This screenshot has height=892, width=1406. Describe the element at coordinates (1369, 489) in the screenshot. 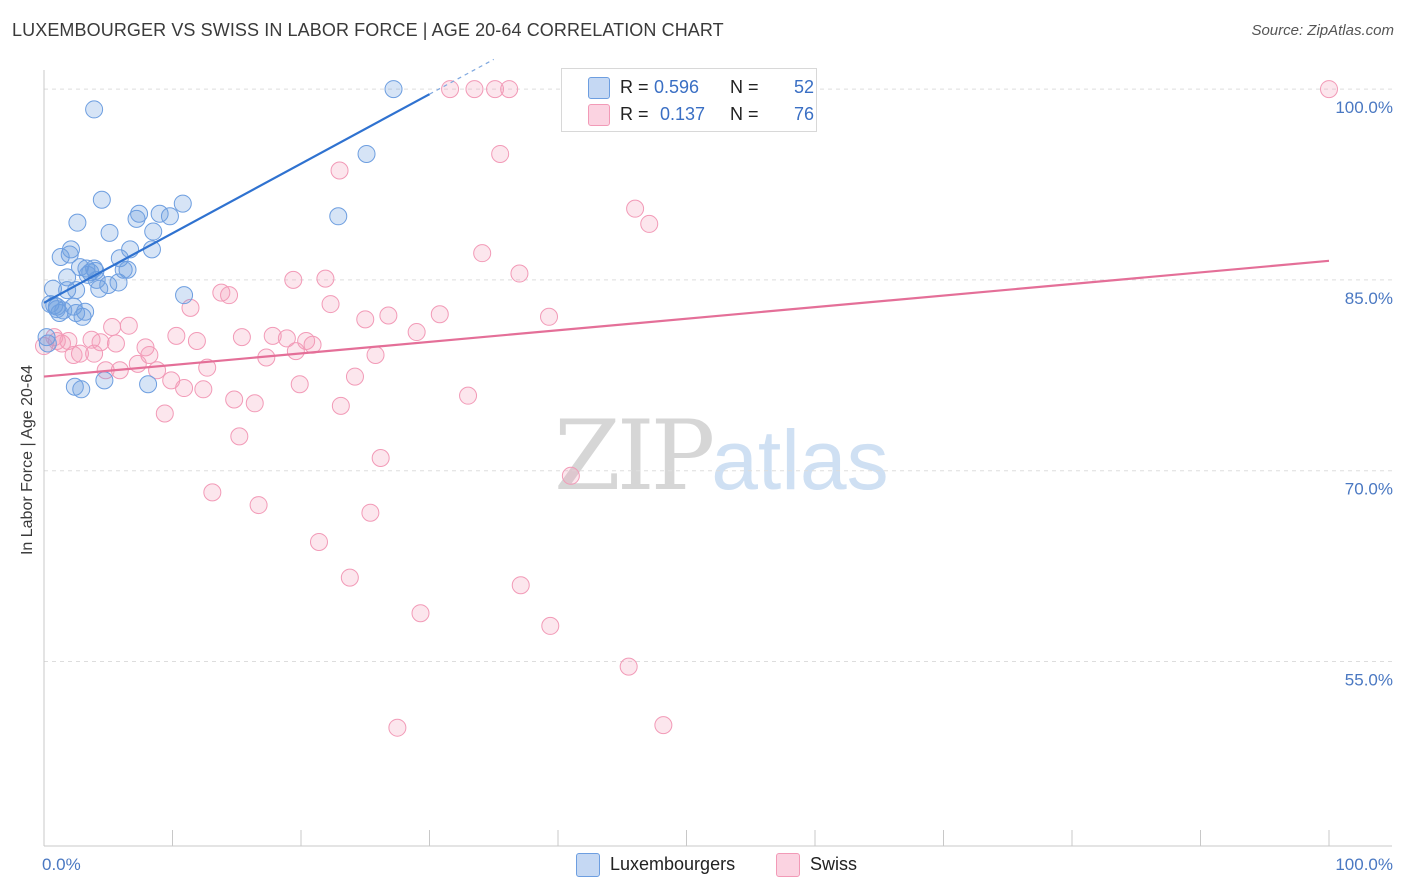

I see `y-tick-label: 70.0%` at that location.